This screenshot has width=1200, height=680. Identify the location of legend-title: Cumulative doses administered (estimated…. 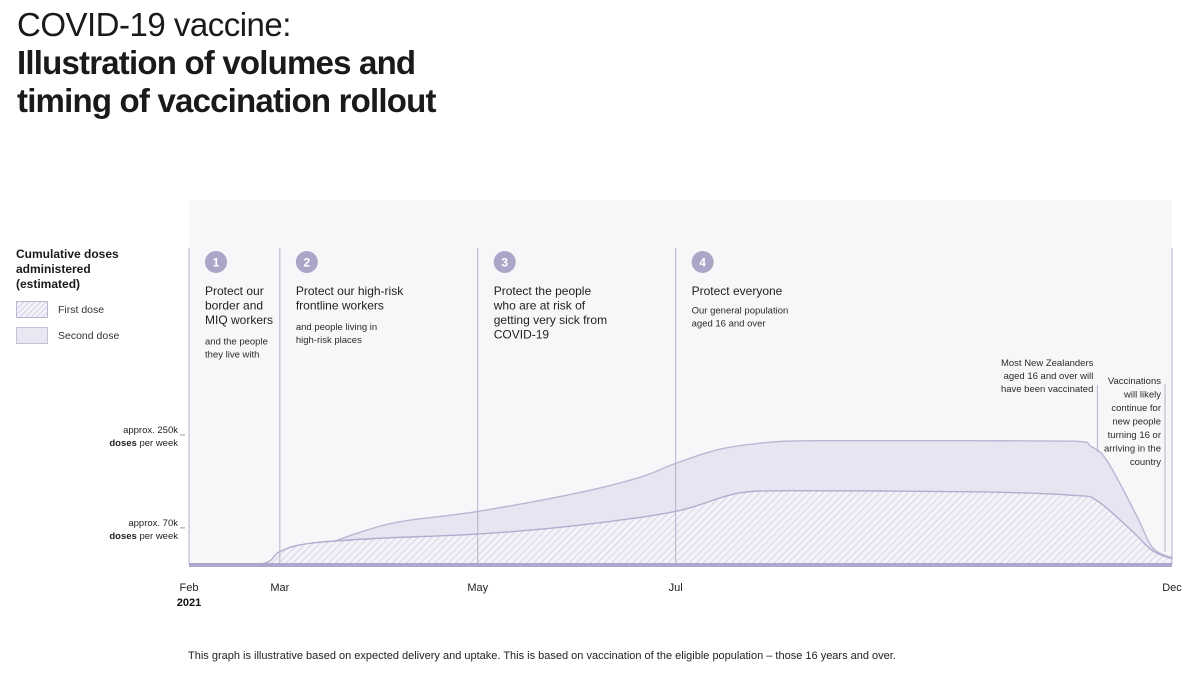
(91, 269).